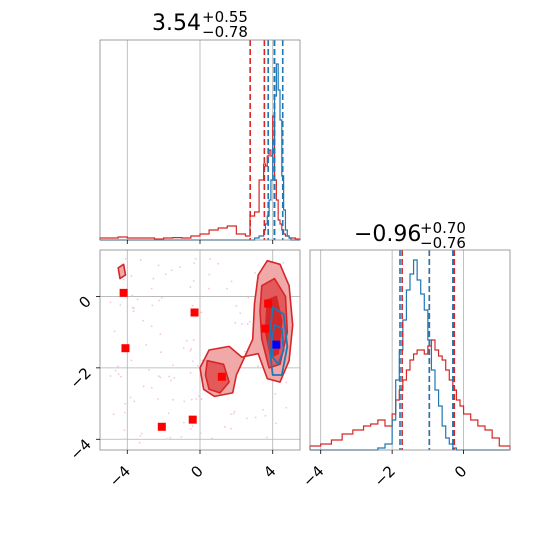 The width and height of the screenshot is (550, 550). I want to click on right-title-value: −0.96, so click(387, 234).